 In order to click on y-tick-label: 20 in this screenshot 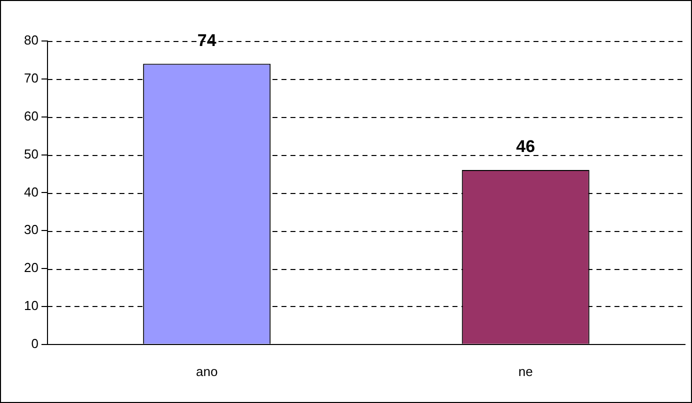, I will do `click(31, 268)`.